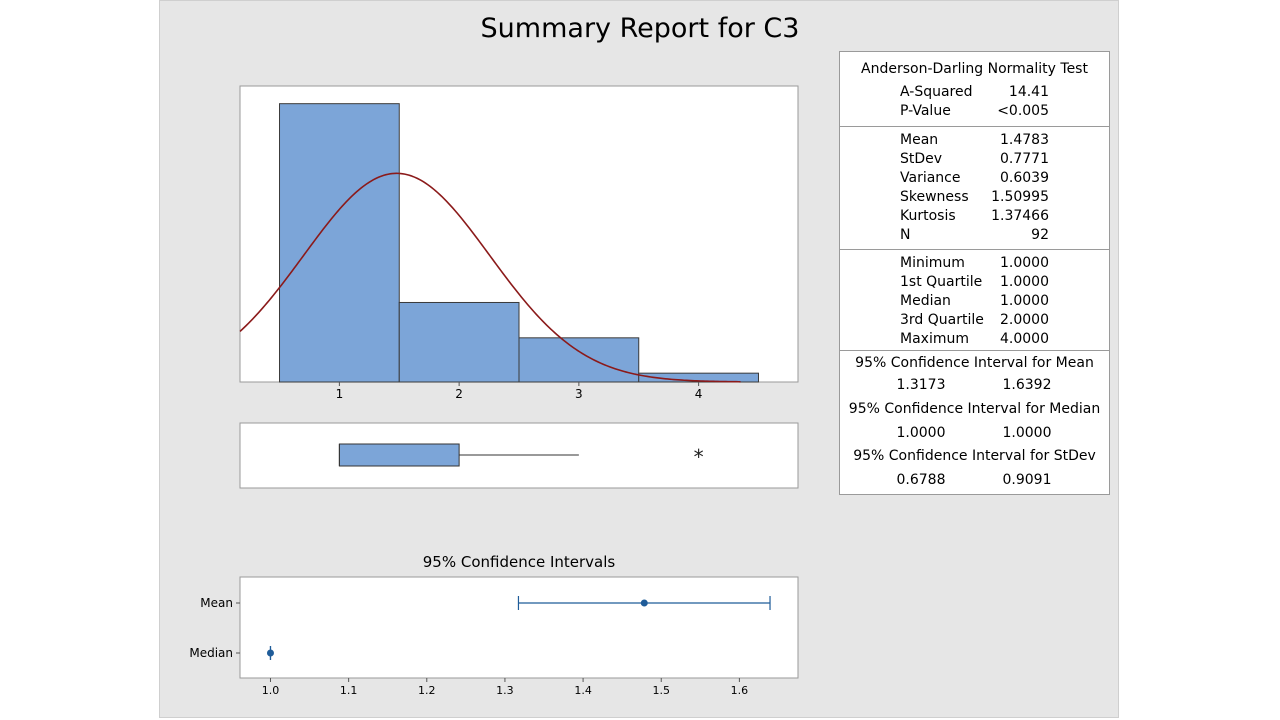 This screenshot has width=1280, height=720. Describe the element at coordinates (1024, 339) in the screenshot. I see `stat-value: 4.0000` at that location.